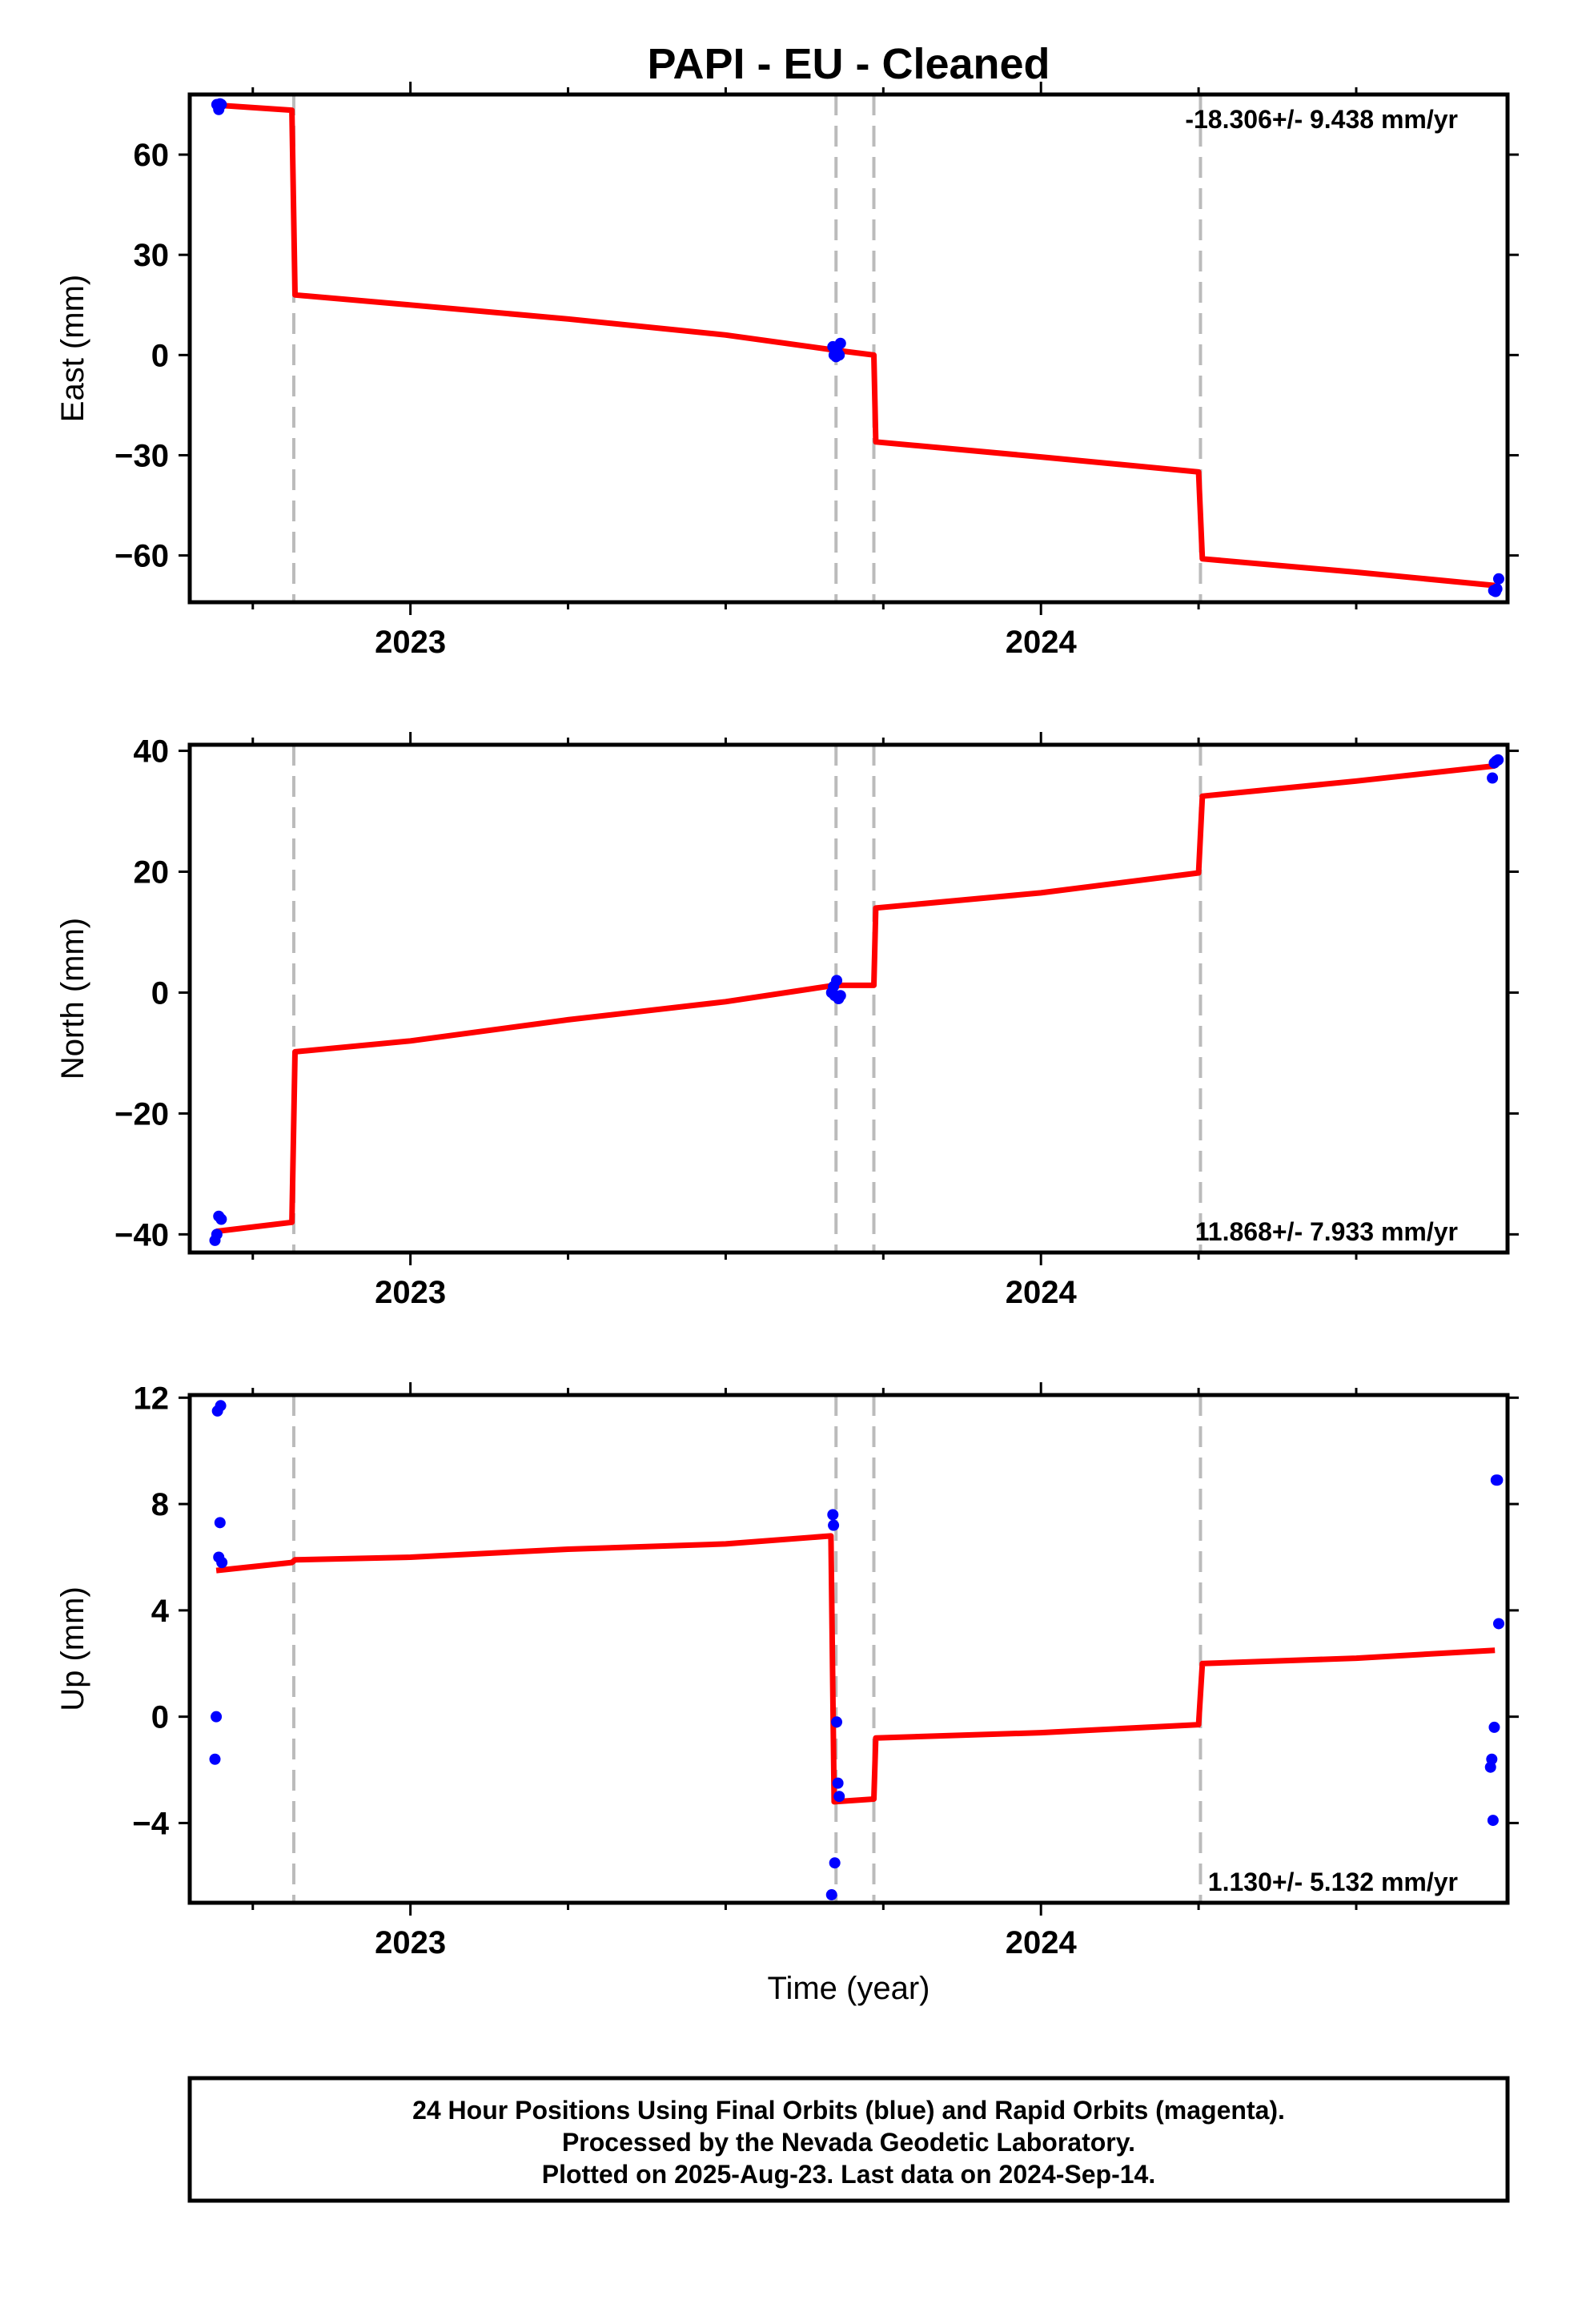 The width and height of the screenshot is (1582, 2324). Describe the element at coordinates (141, 1114) in the screenshot. I see `north-y-tick-label-1: −20` at that location.